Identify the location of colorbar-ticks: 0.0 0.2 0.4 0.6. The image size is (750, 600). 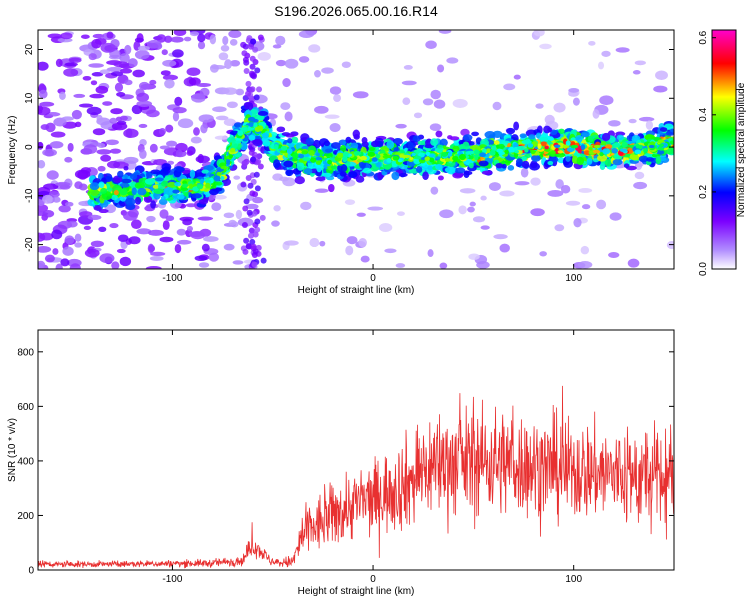
(707, 153).